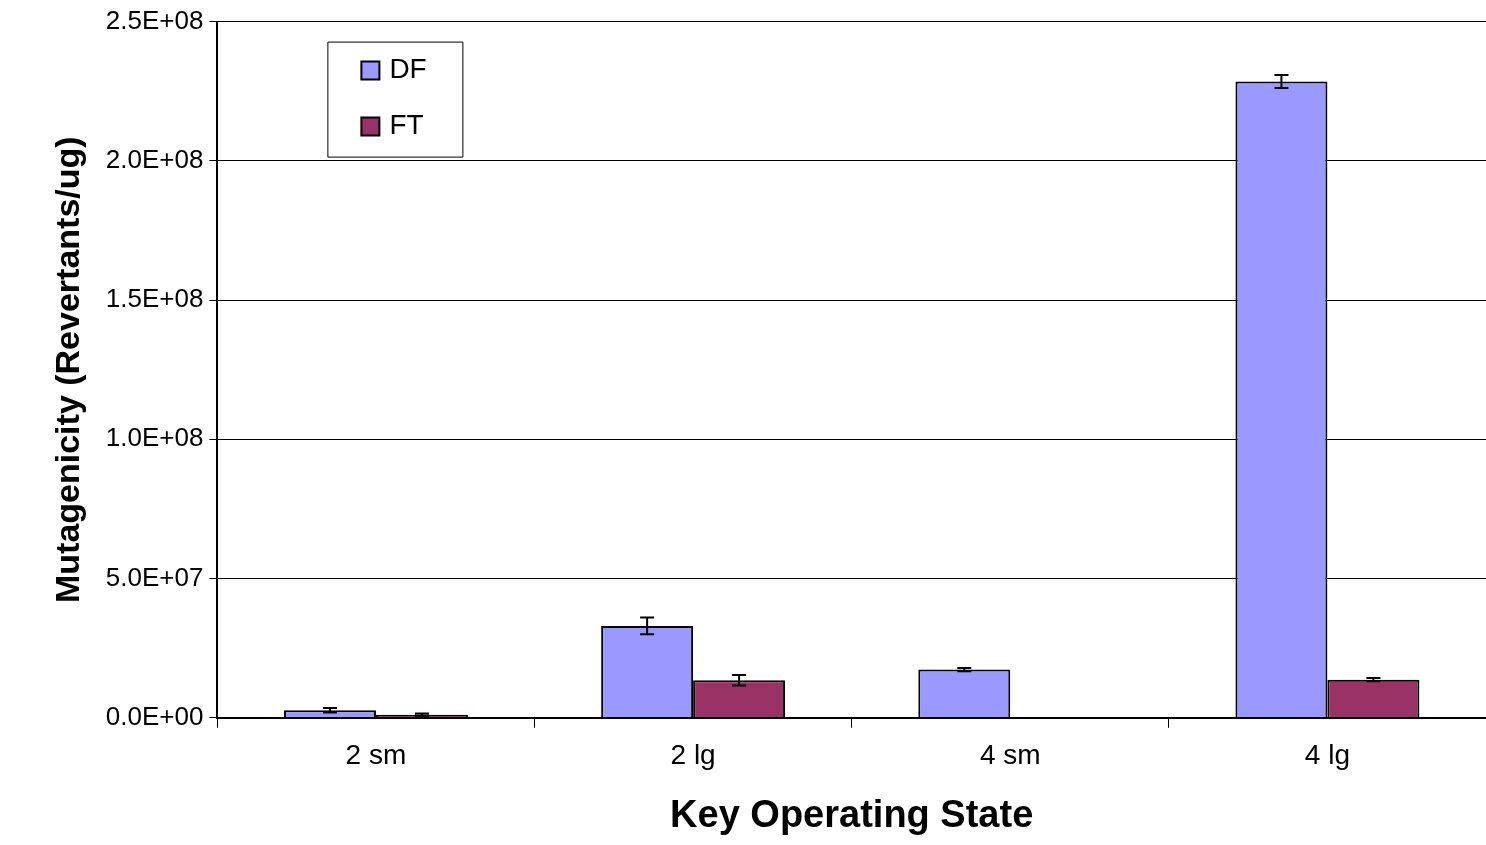  Describe the element at coordinates (406, 125) in the screenshot. I see `legend-label: FT` at that location.